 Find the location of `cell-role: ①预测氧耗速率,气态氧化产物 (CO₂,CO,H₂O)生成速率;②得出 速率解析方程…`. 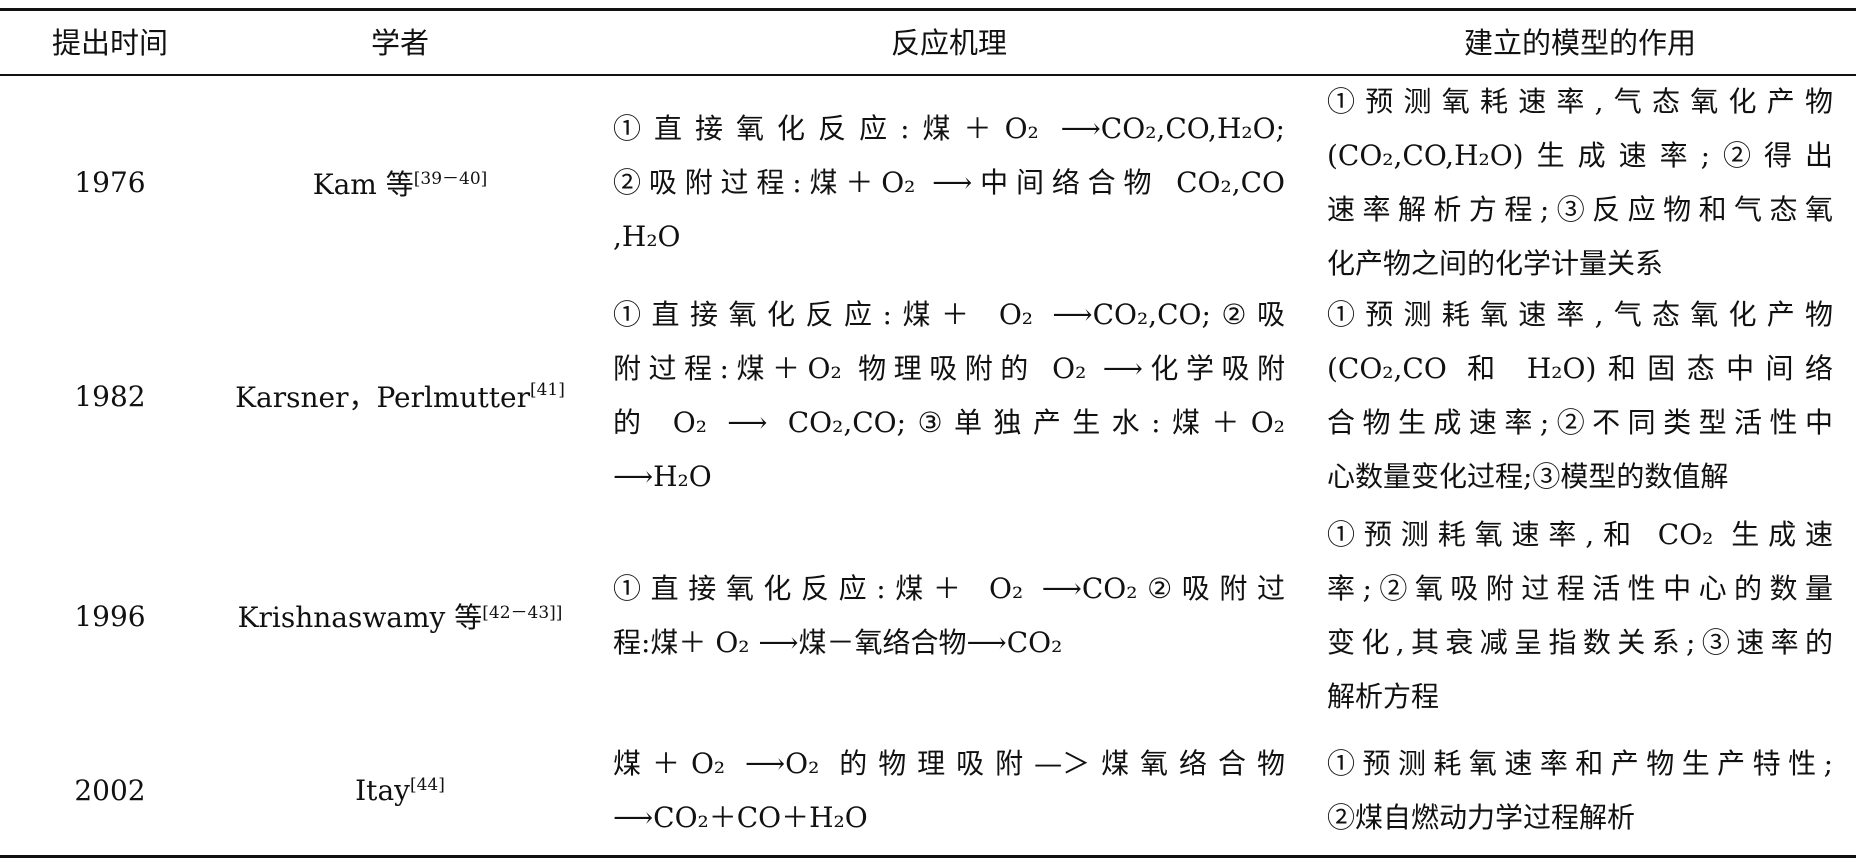

cell-role: ①预测氧耗速率,气态氧化产物 (CO₂,CO,H₂O)生成速率;②得出 速率解析方程… is located at coordinates (1580, 182).